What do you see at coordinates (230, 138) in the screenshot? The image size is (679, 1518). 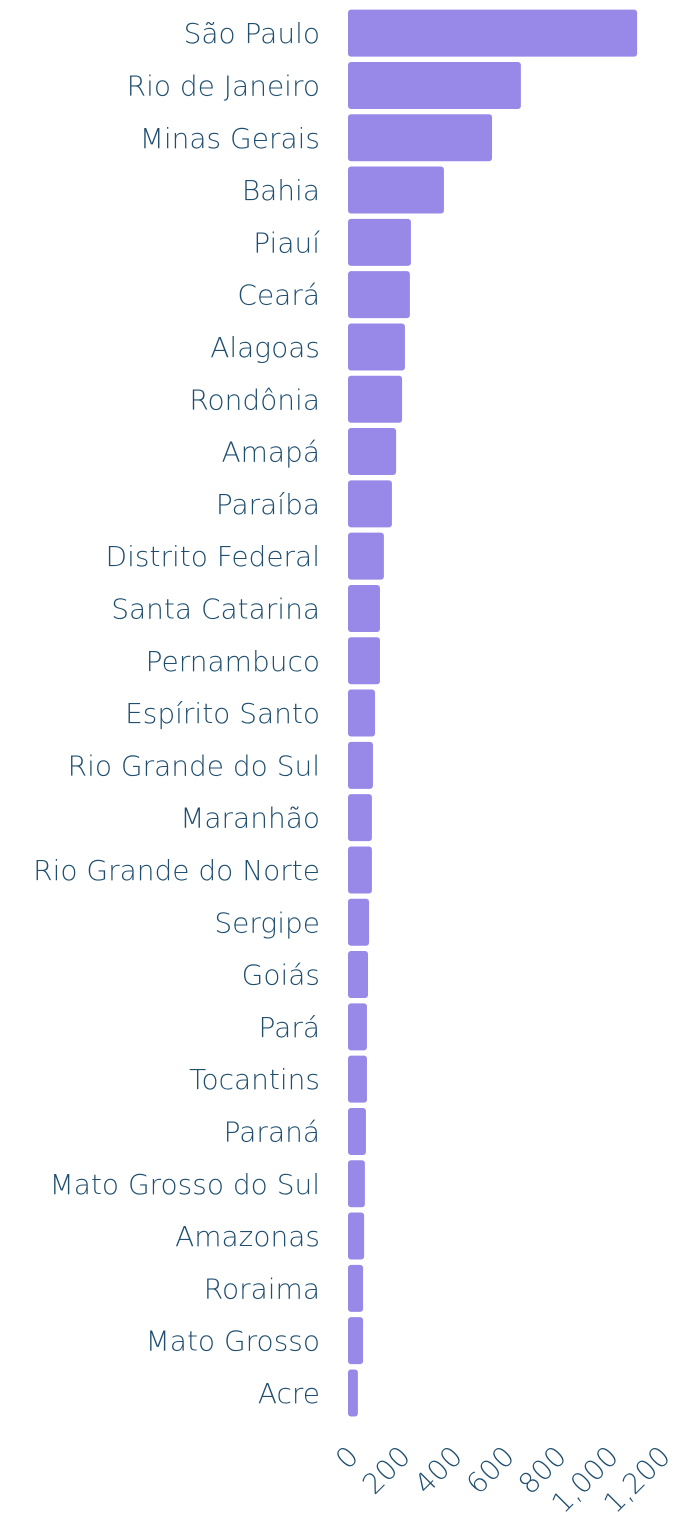 I see `y-tick-label: Minas Gerais` at bounding box center [230, 138].